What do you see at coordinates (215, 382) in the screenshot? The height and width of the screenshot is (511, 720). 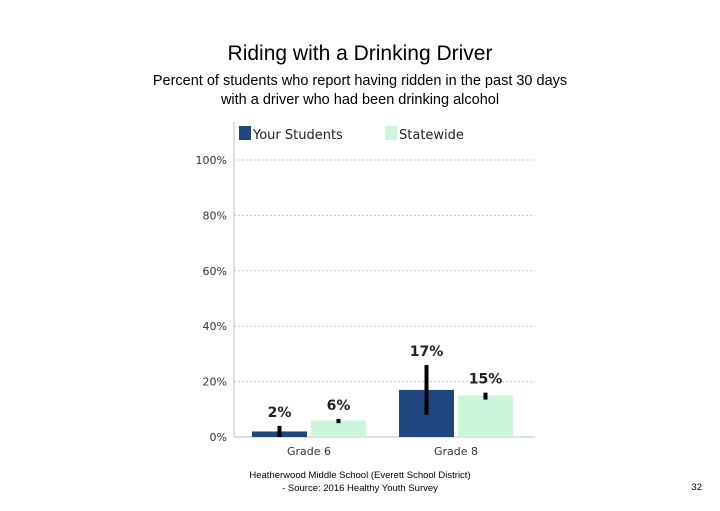 I see `y-tick-label: 20%` at bounding box center [215, 382].